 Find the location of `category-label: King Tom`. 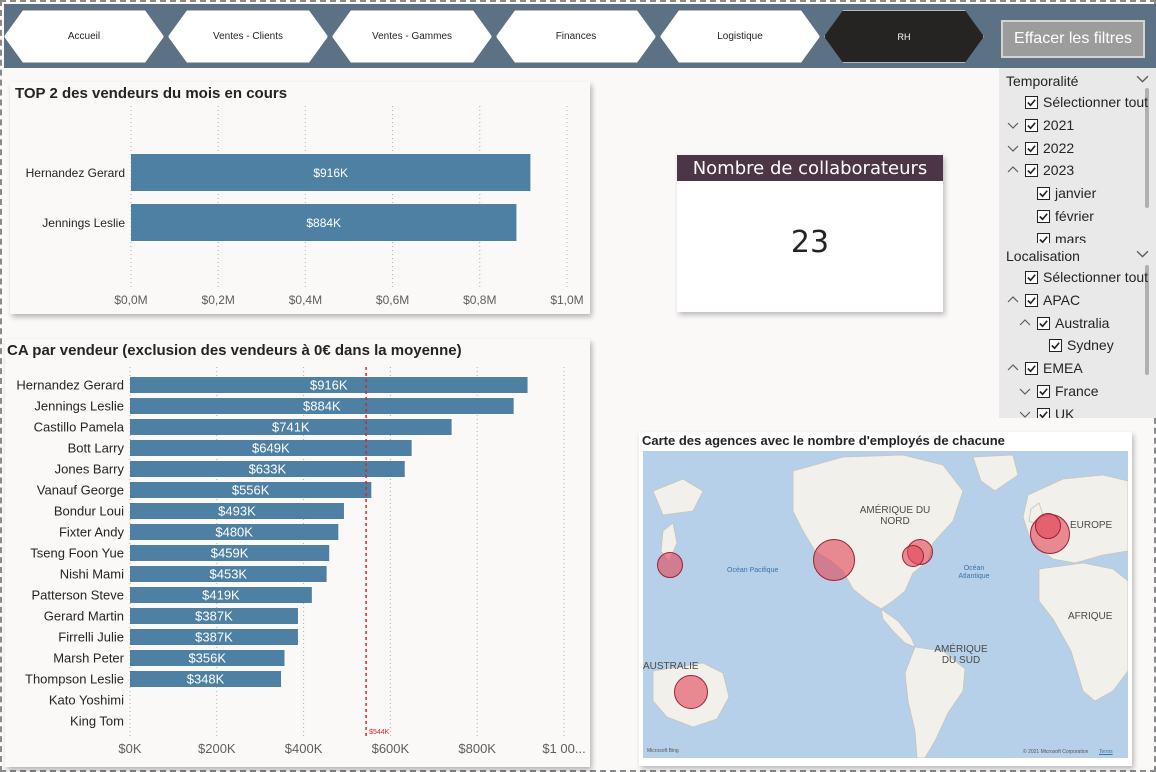

category-label: King Tom is located at coordinates (97, 721).